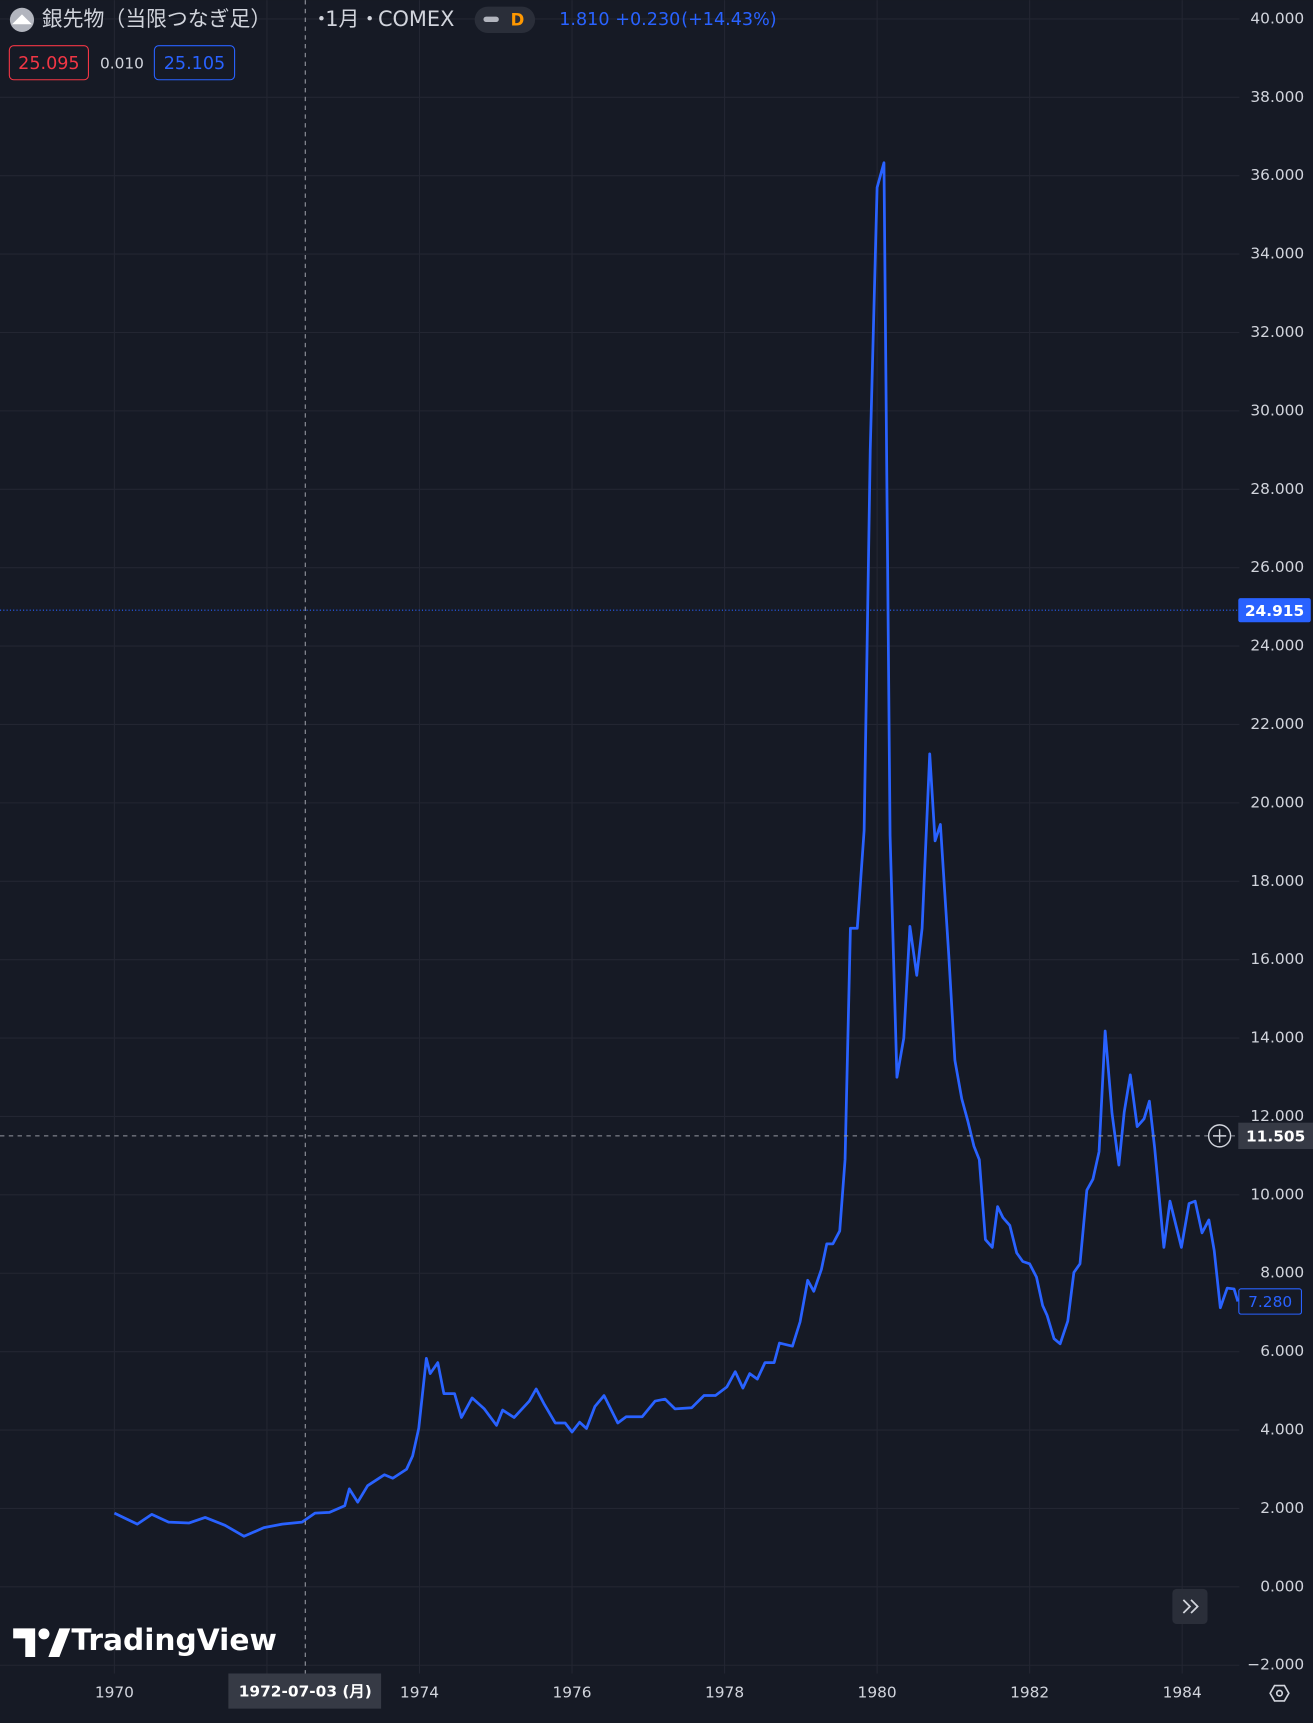  What do you see at coordinates (1277, 1038) in the screenshot?
I see `y-tick-label: 14.000` at bounding box center [1277, 1038].